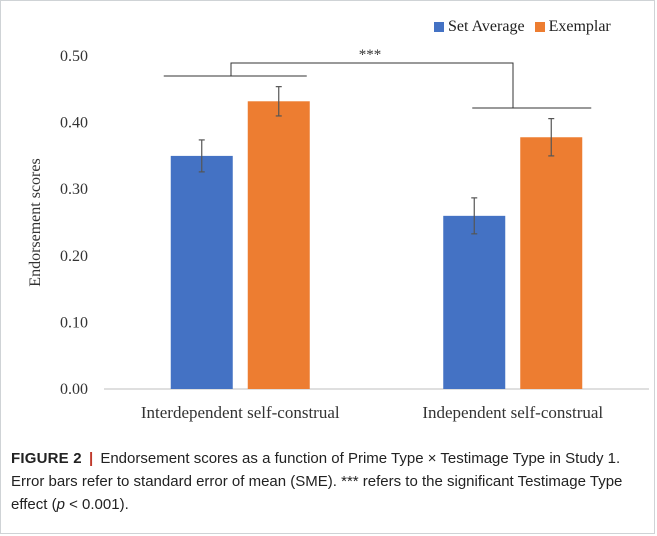  What do you see at coordinates (74, 389) in the screenshot?
I see `y-tick-label: 0.00` at bounding box center [74, 389].